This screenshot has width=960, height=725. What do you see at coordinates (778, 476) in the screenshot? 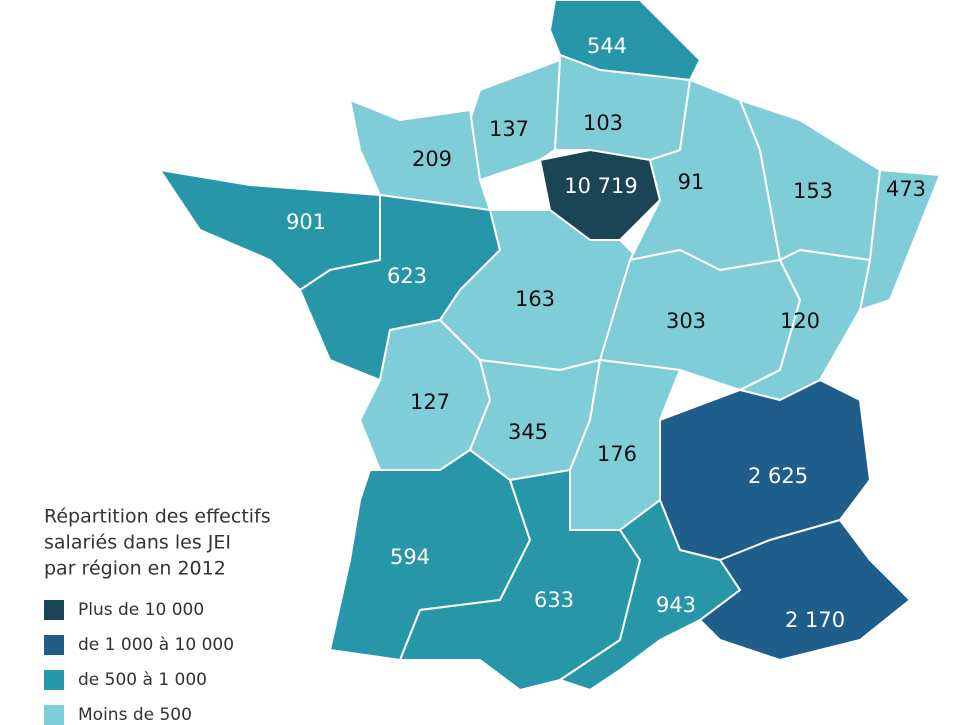
I see `region-label: 2 625` at bounding box center [778, 476].